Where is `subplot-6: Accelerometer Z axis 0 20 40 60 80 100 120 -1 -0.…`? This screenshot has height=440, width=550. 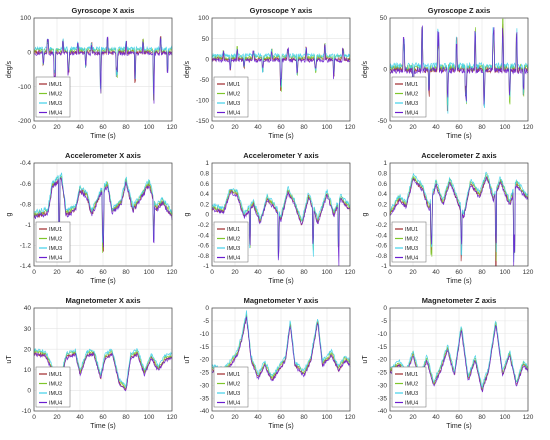 subplot-6: Accelerometer Z axis 0 20 40 60 80 100 120 -1 -0.… is located at coordinates (448, 218).